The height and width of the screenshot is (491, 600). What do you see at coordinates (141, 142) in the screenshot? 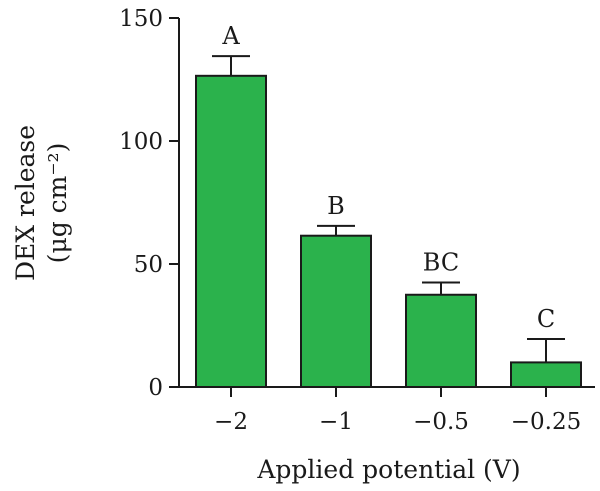
I see `y-tick-label: 100` at bounding box center [141, 142].